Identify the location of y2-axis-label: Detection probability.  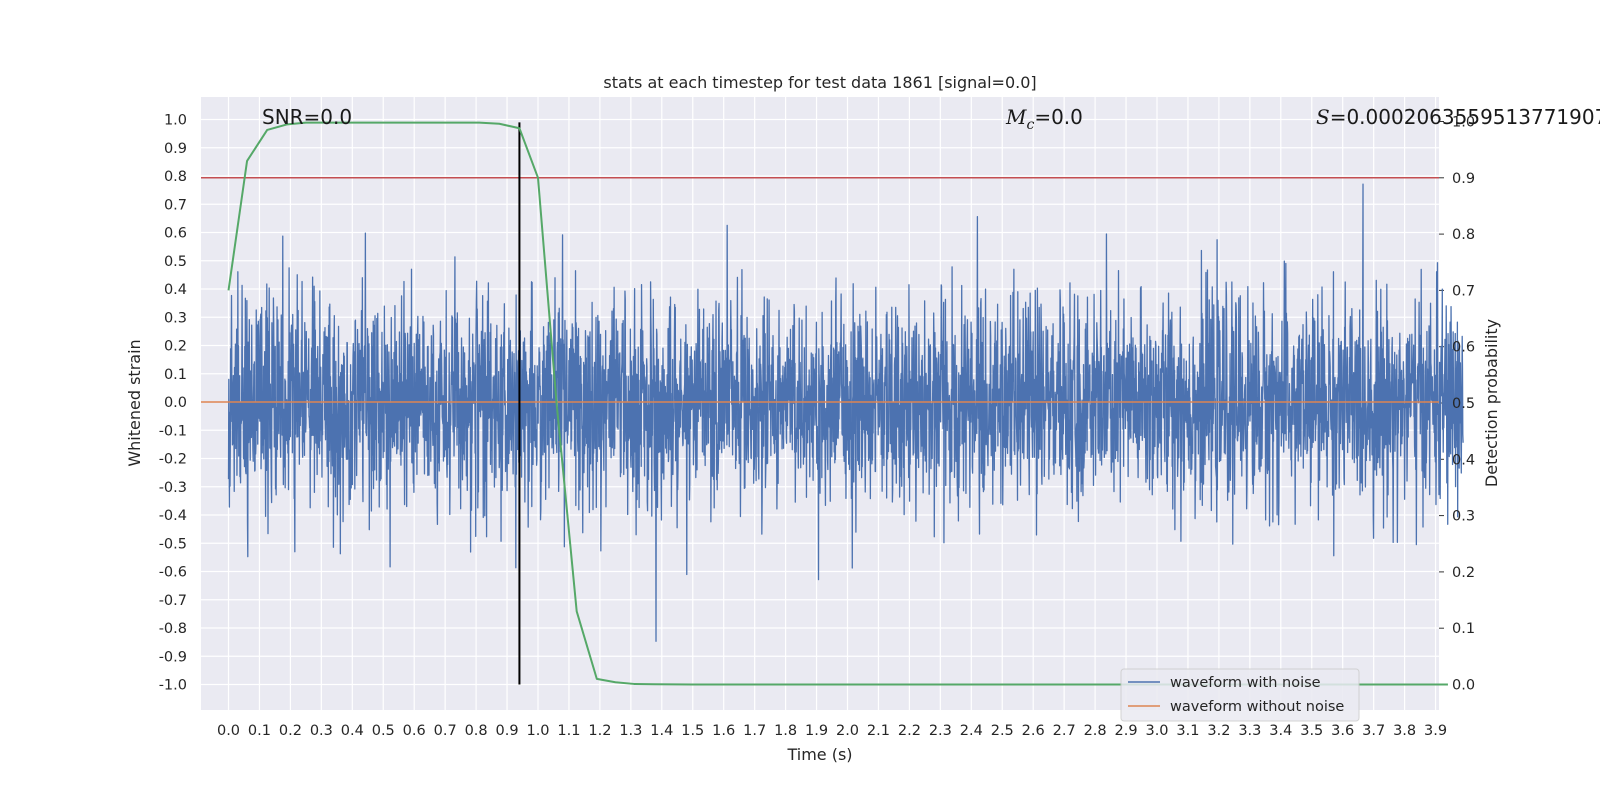
(1491, 403).